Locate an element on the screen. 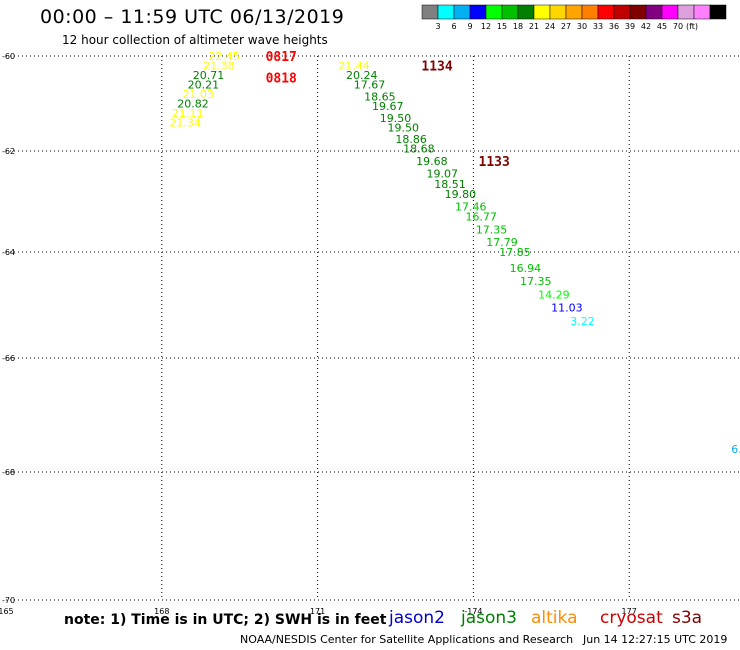  y-tick-label: -68 is located at coordinates (8, 472).